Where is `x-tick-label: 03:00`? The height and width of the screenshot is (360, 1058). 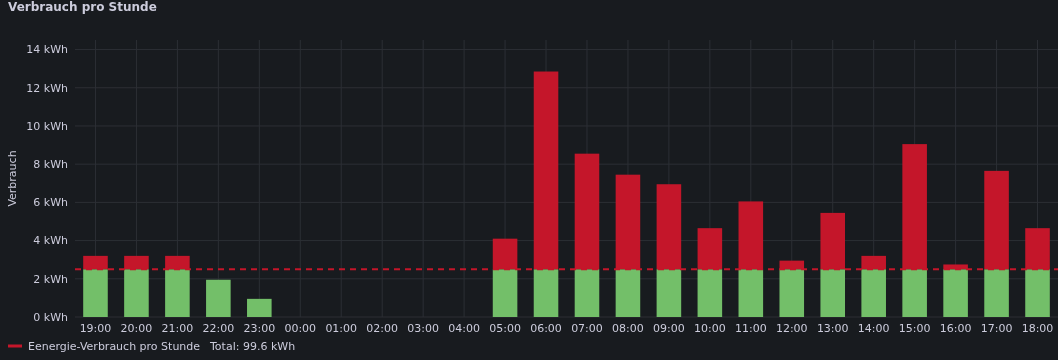
x-tick-label: 03:00 is located at coordinates (423, 328).